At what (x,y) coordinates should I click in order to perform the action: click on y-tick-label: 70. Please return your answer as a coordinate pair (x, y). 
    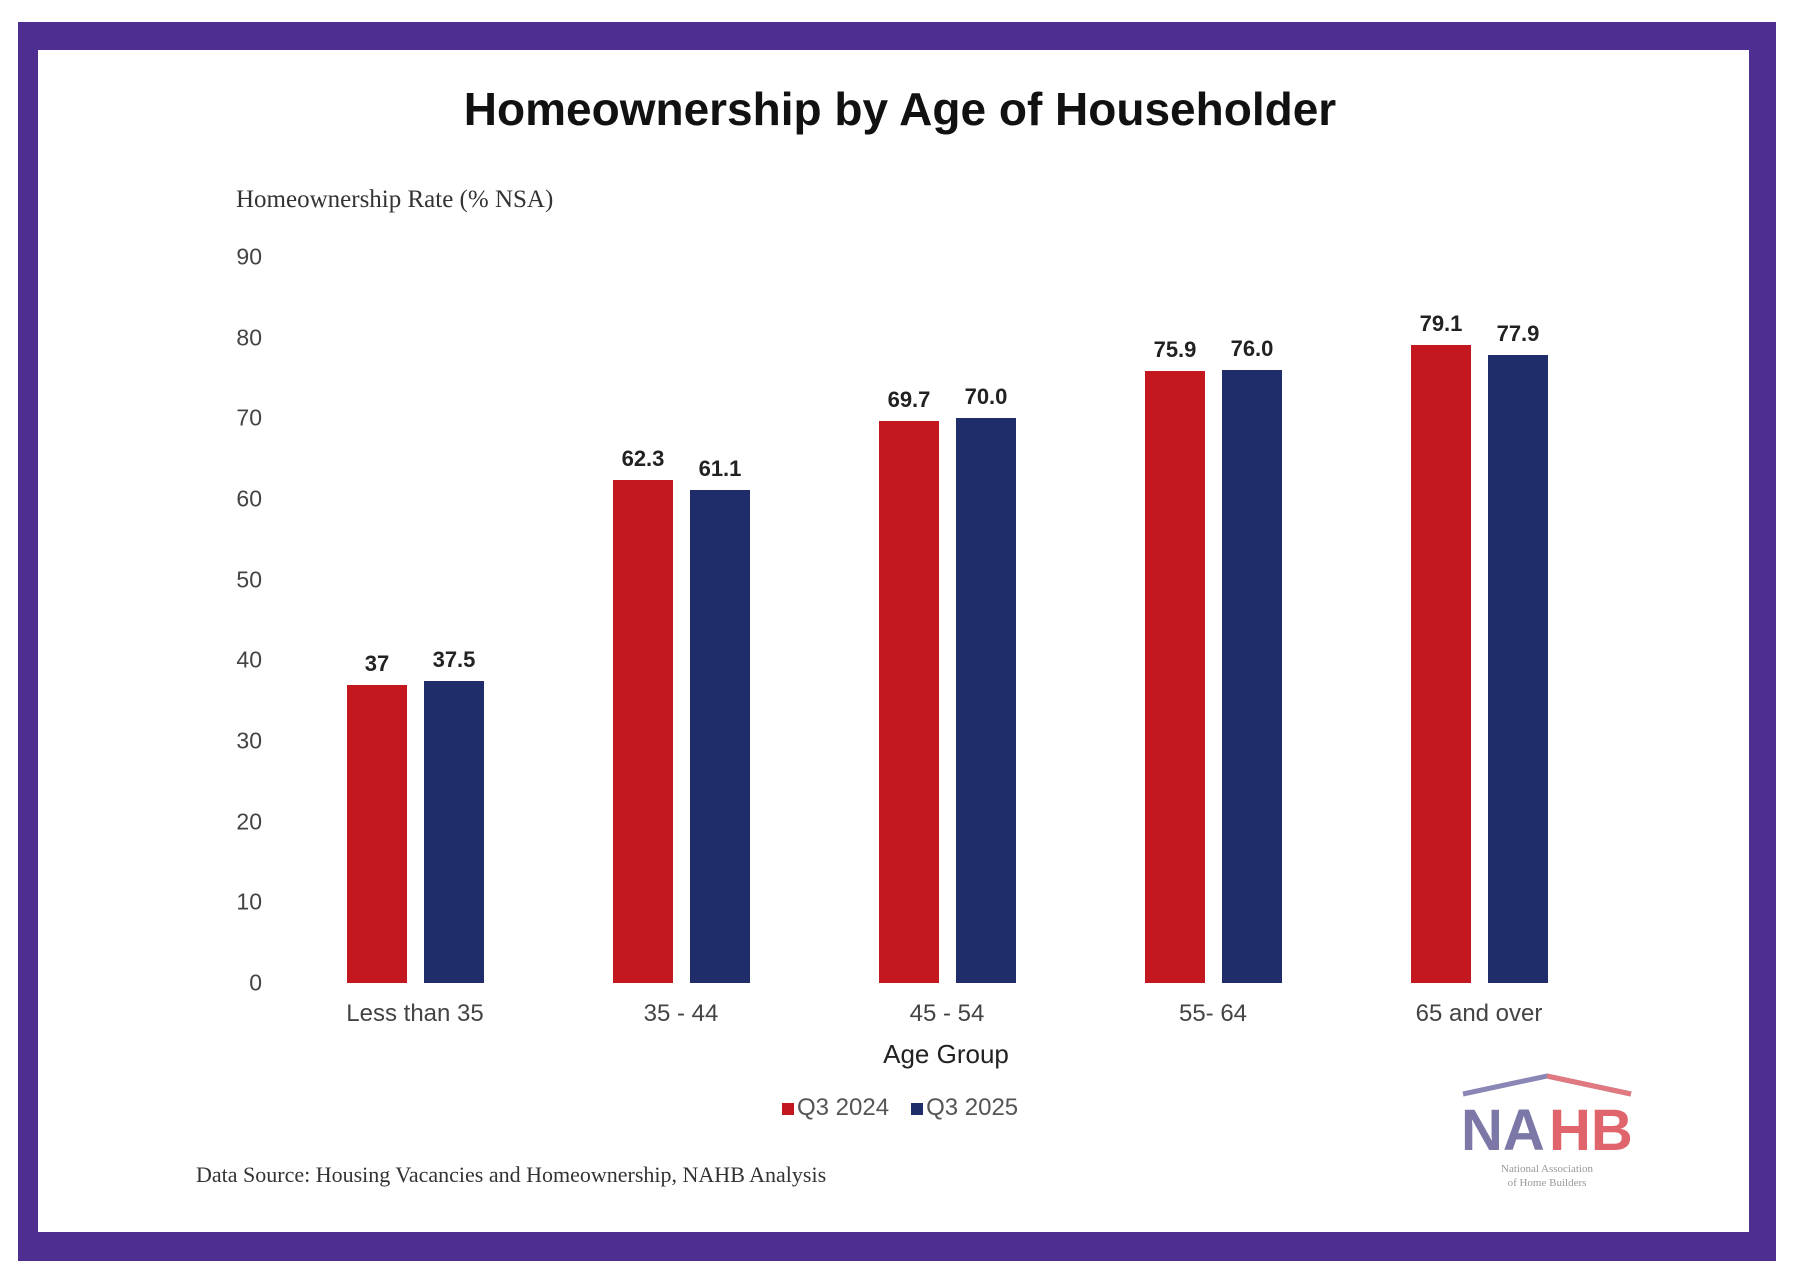
    Looking at the image, I should click on (249, 417).